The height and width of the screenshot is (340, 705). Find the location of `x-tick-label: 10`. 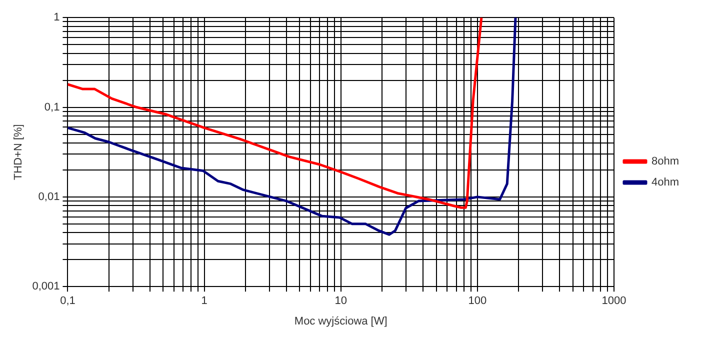

x-tick-label: 10 is located at coordinates (340, 301).